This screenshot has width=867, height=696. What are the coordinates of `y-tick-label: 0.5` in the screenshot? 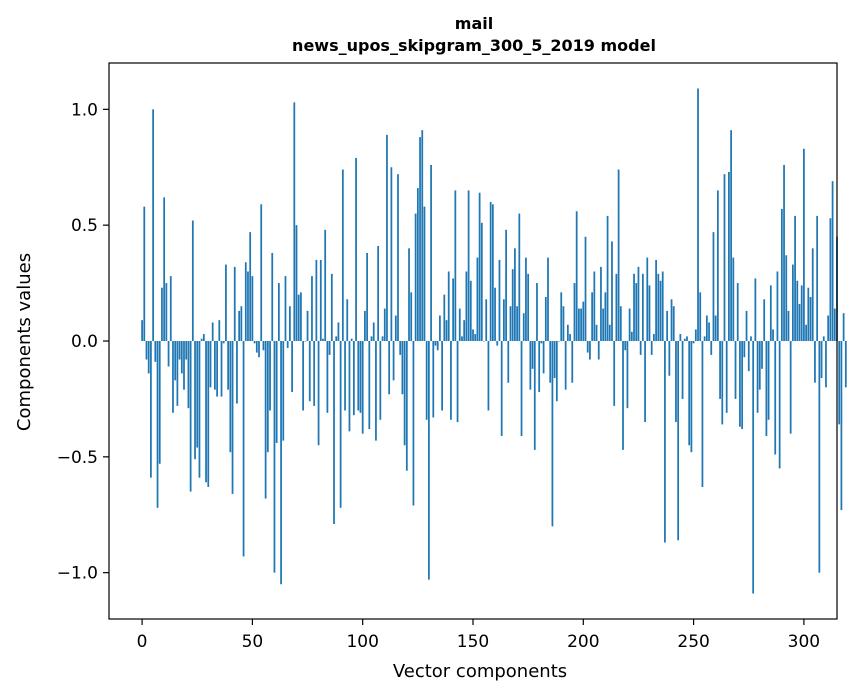 It's located at (84, 226).